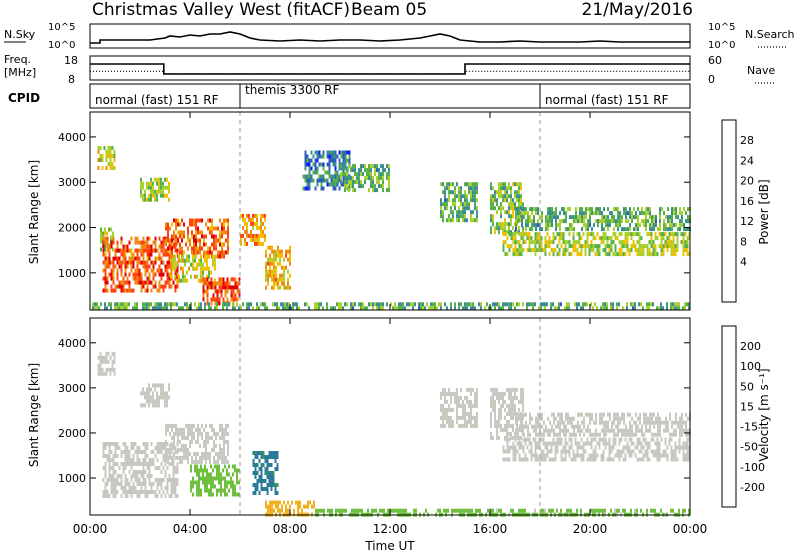  Describe the element at coordinates (590, 529) in the screenshot. I see `x-tick-label: 20:00` at that location.